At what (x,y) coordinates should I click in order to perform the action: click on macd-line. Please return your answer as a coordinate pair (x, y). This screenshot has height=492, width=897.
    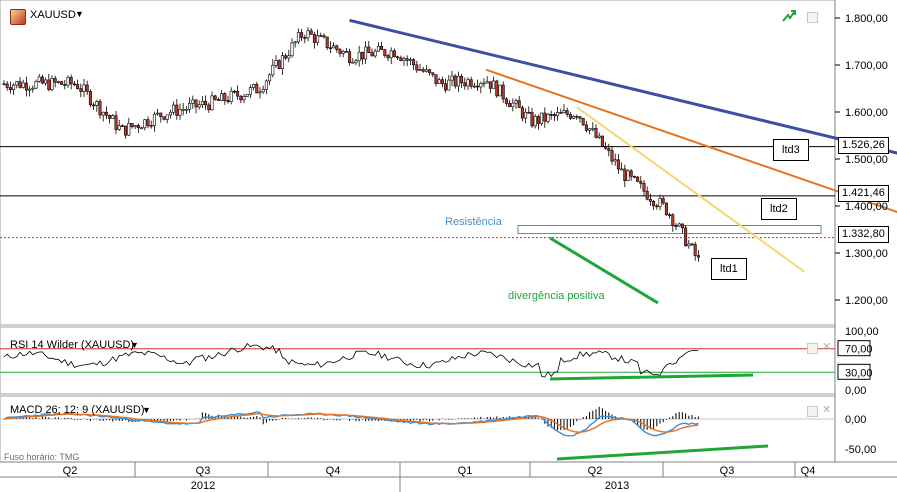
    Looking at the image, I should click on (351, 424).